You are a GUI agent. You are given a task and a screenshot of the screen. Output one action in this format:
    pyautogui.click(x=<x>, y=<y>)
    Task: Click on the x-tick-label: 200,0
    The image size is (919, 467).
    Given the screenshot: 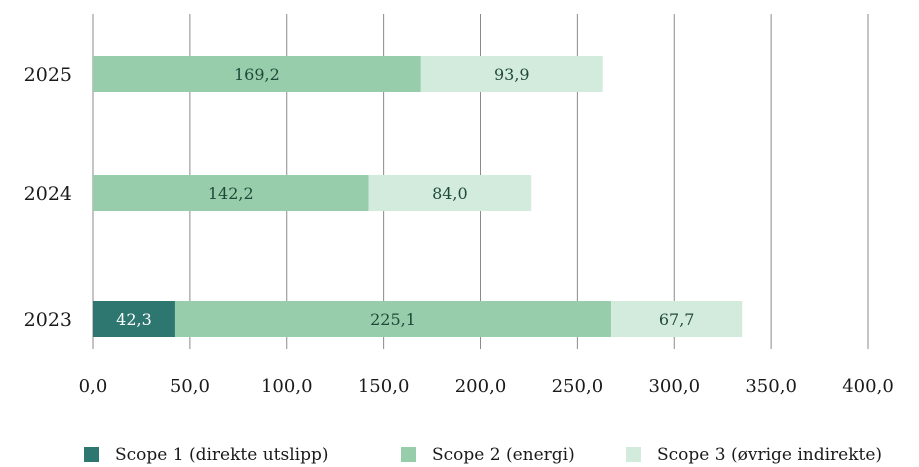 What is the action you would take?
    pyautogui.click(x=481, y=386)
    